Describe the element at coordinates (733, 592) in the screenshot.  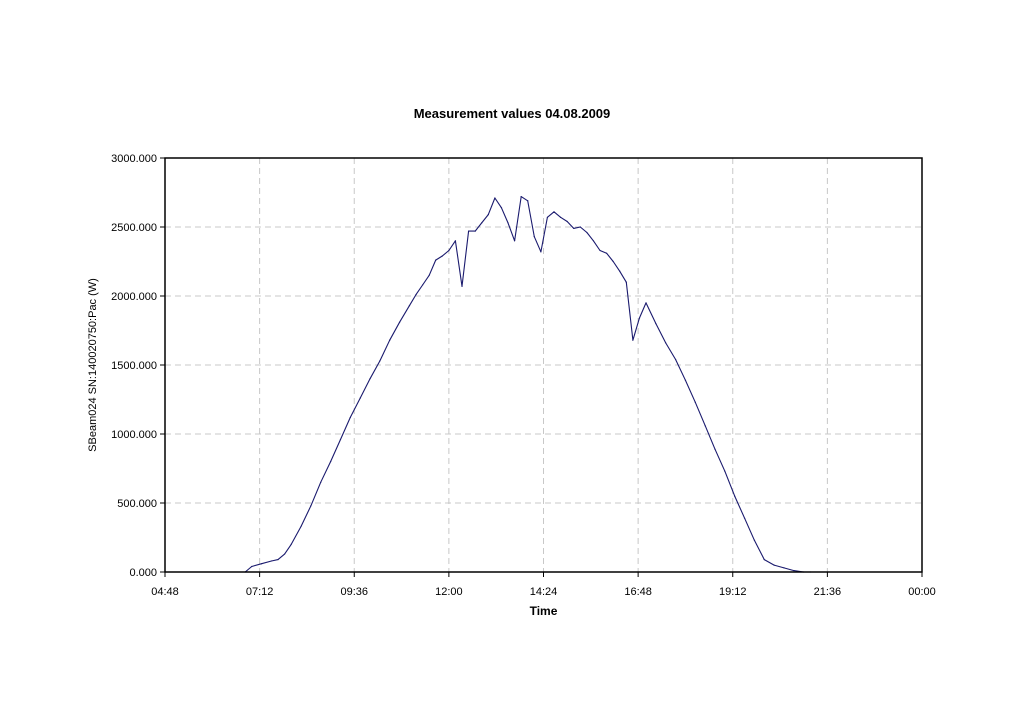
I see `x-tick-label: 19:12` at that location.